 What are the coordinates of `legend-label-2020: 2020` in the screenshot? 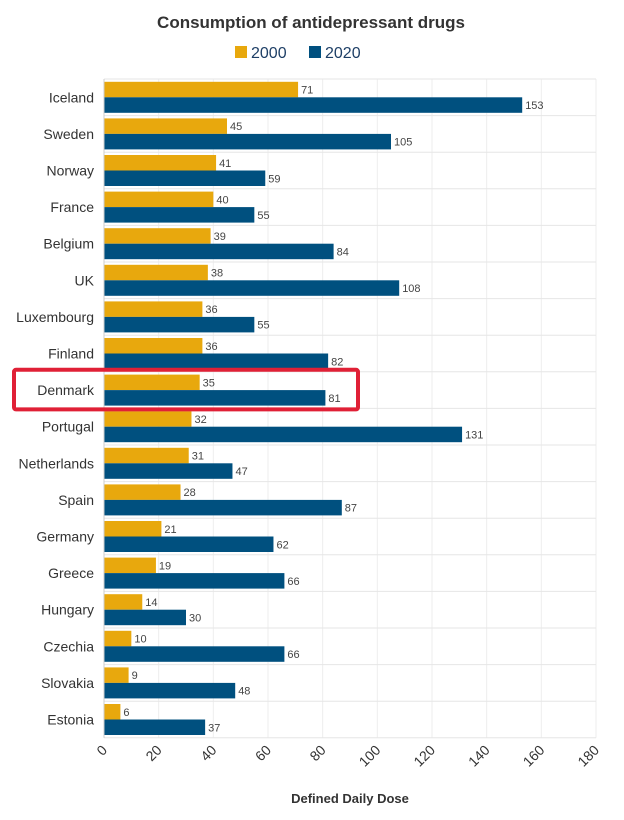 It's located at (343, 53).